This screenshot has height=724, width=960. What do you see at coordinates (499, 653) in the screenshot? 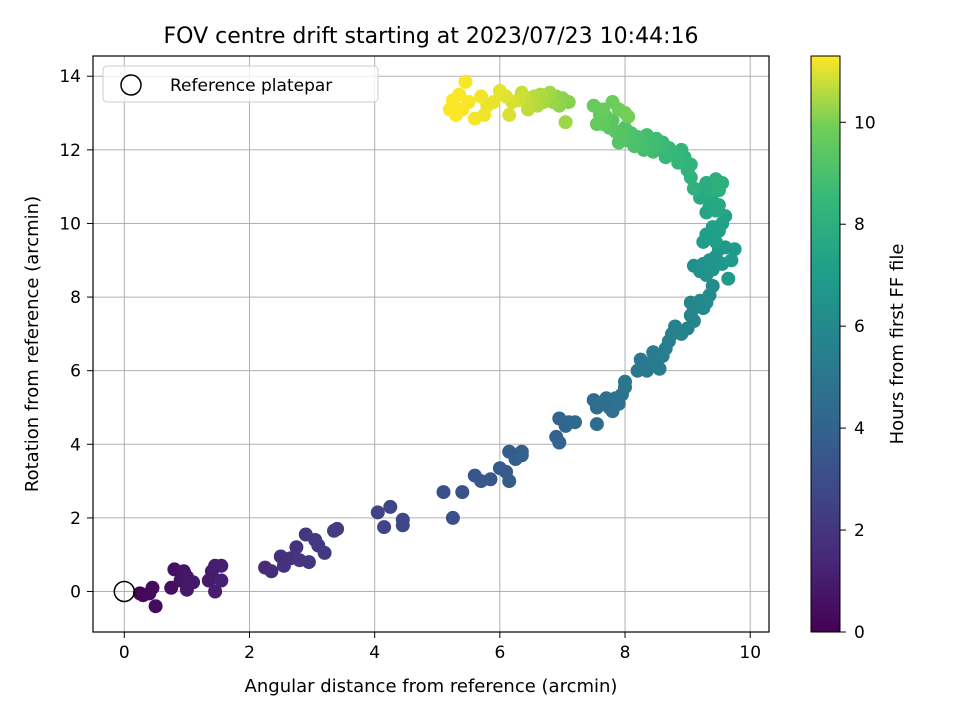
I see `x-tick-label: 6` at bounding box center [499, 653].